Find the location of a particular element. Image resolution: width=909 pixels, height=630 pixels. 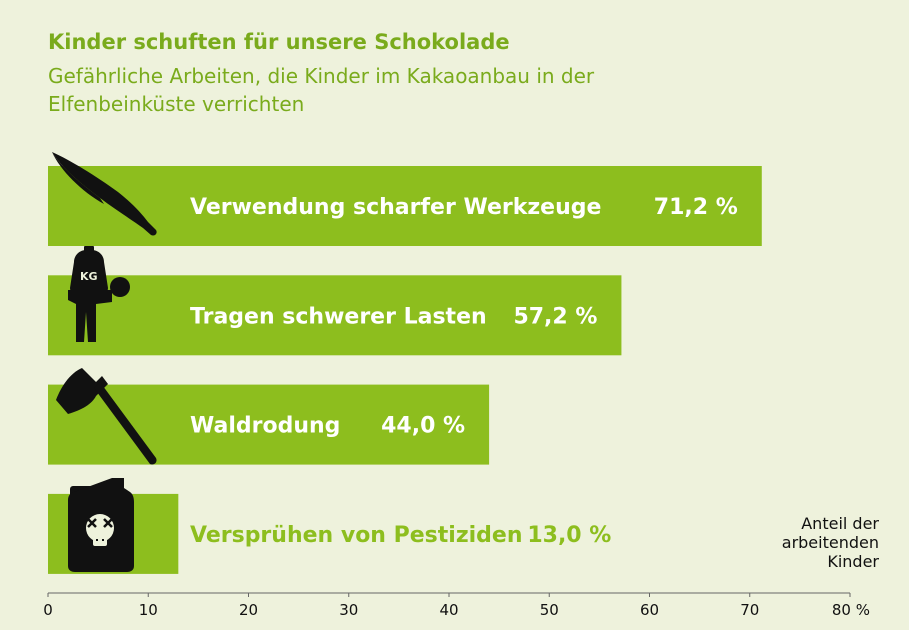

x-axis-label-line3: Kinder is located at coordinates (853, 561).